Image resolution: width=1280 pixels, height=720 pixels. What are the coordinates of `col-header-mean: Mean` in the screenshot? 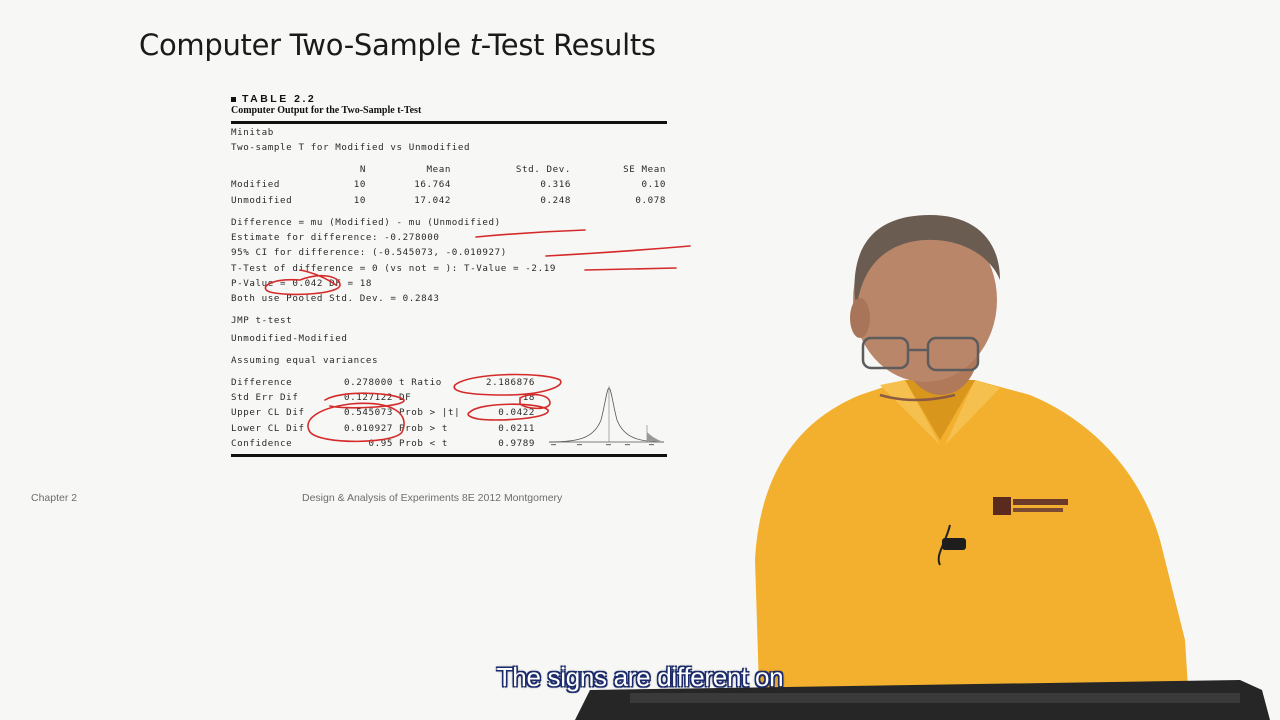 It's located at (438, 169).